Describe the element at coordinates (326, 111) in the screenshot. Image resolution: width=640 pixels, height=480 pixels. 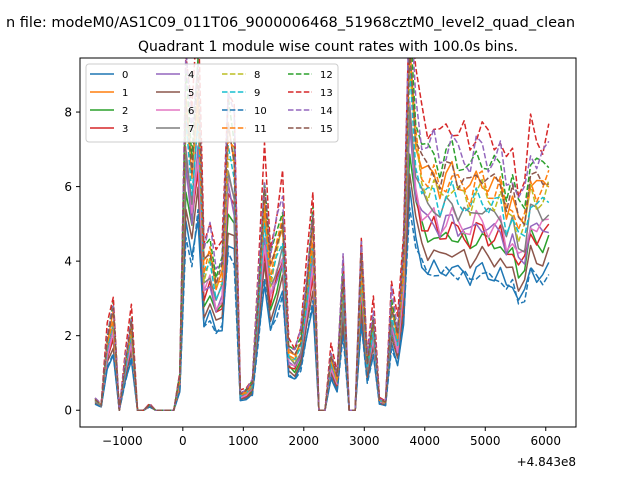
I see `legend-label-14: 14` at that location.